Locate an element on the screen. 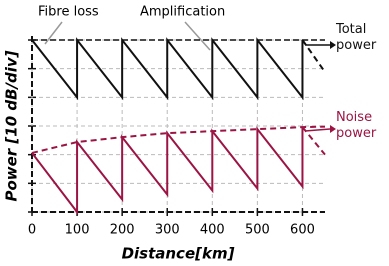 Image resolution: width=389 pixels, height=266 pixels. annotation: Amplification is located at coordinates (182, 12).